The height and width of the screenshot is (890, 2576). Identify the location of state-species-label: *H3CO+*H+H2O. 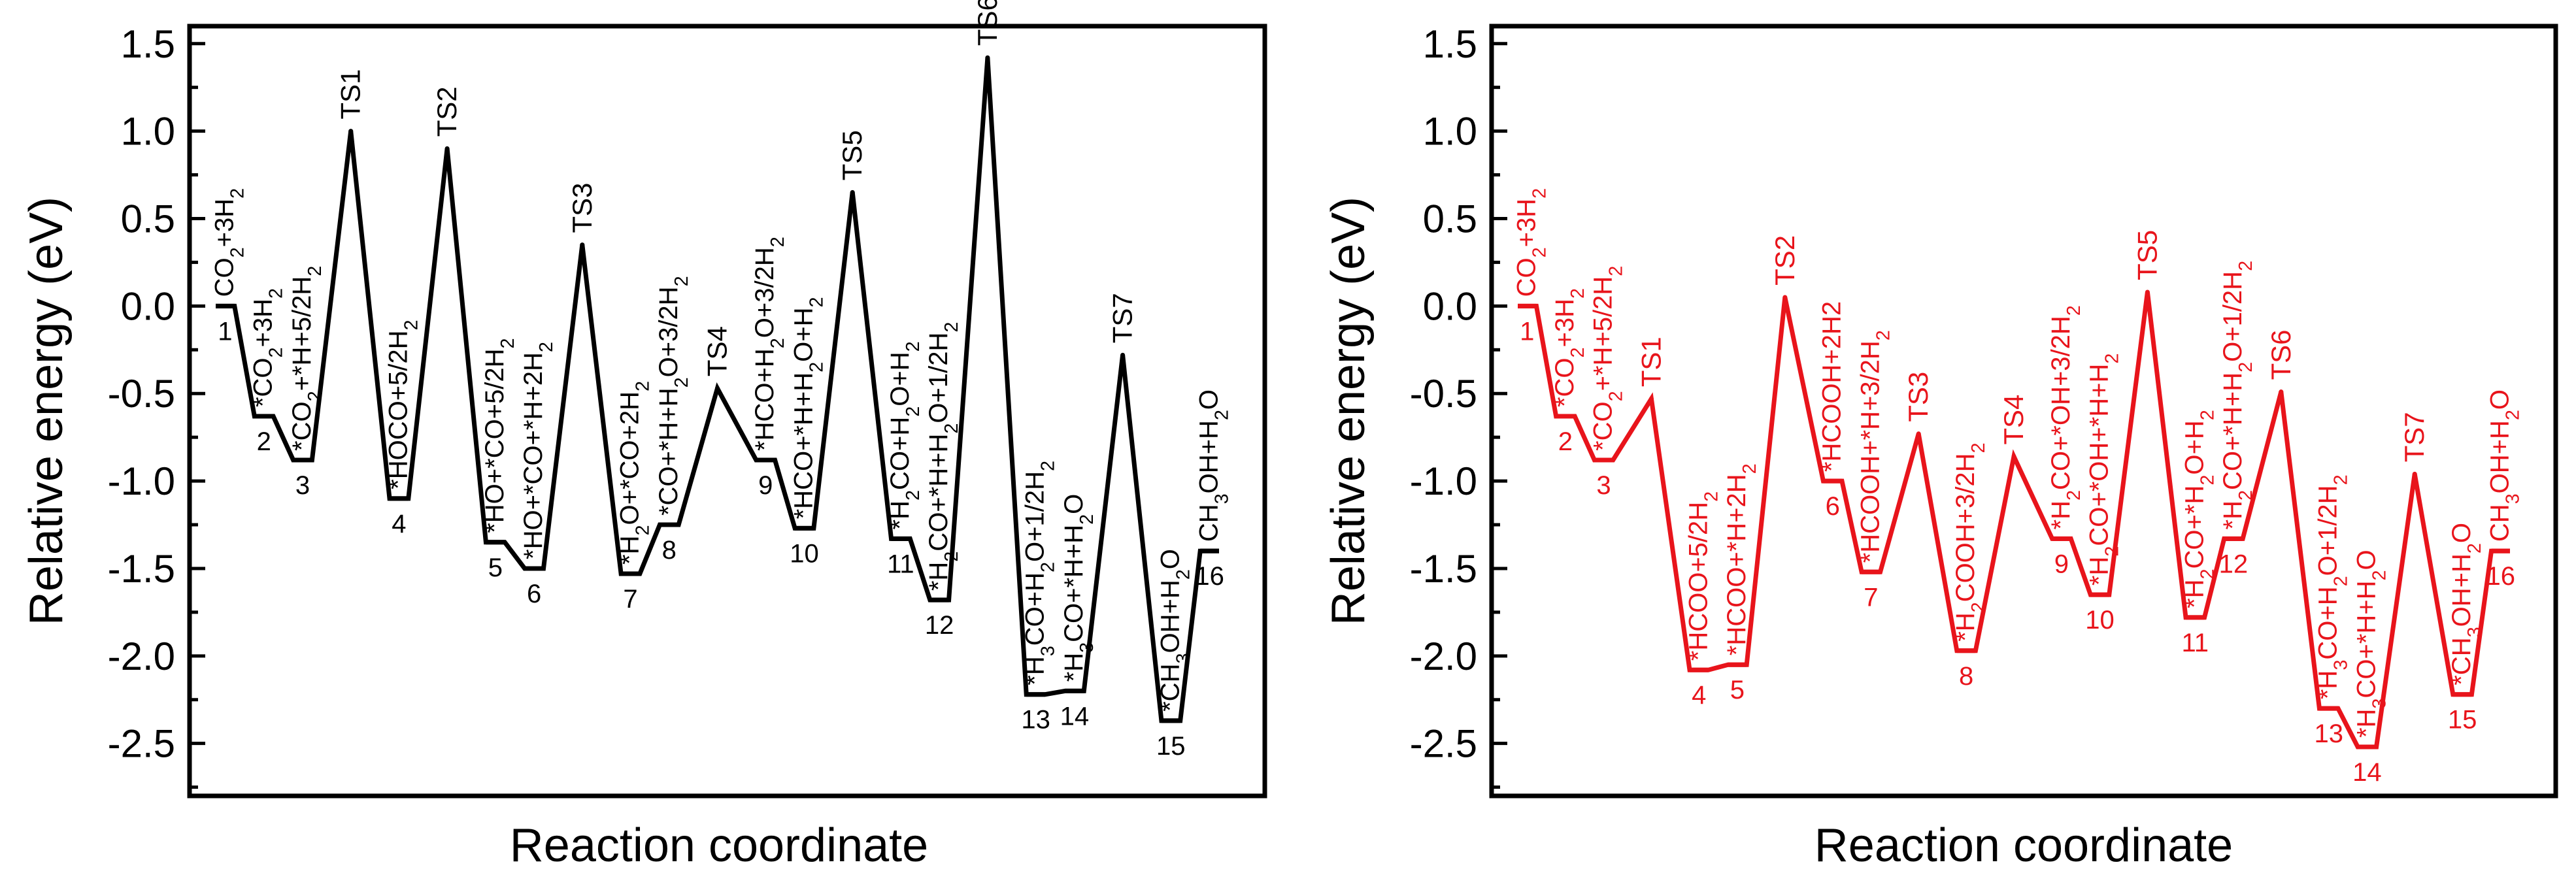
(2371, 644).